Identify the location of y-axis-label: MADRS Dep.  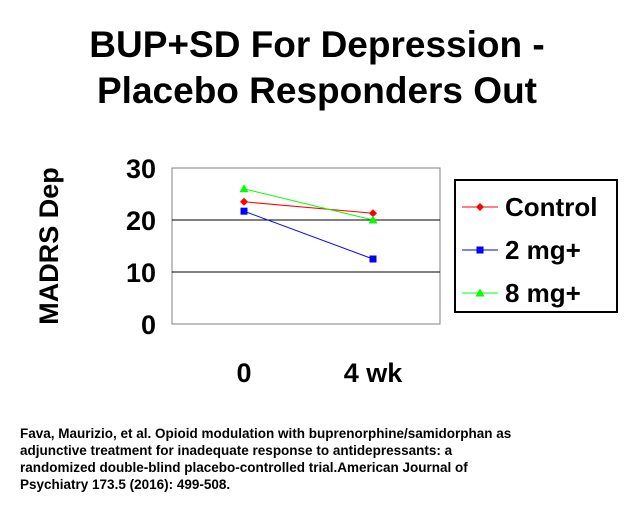
(49, 246).